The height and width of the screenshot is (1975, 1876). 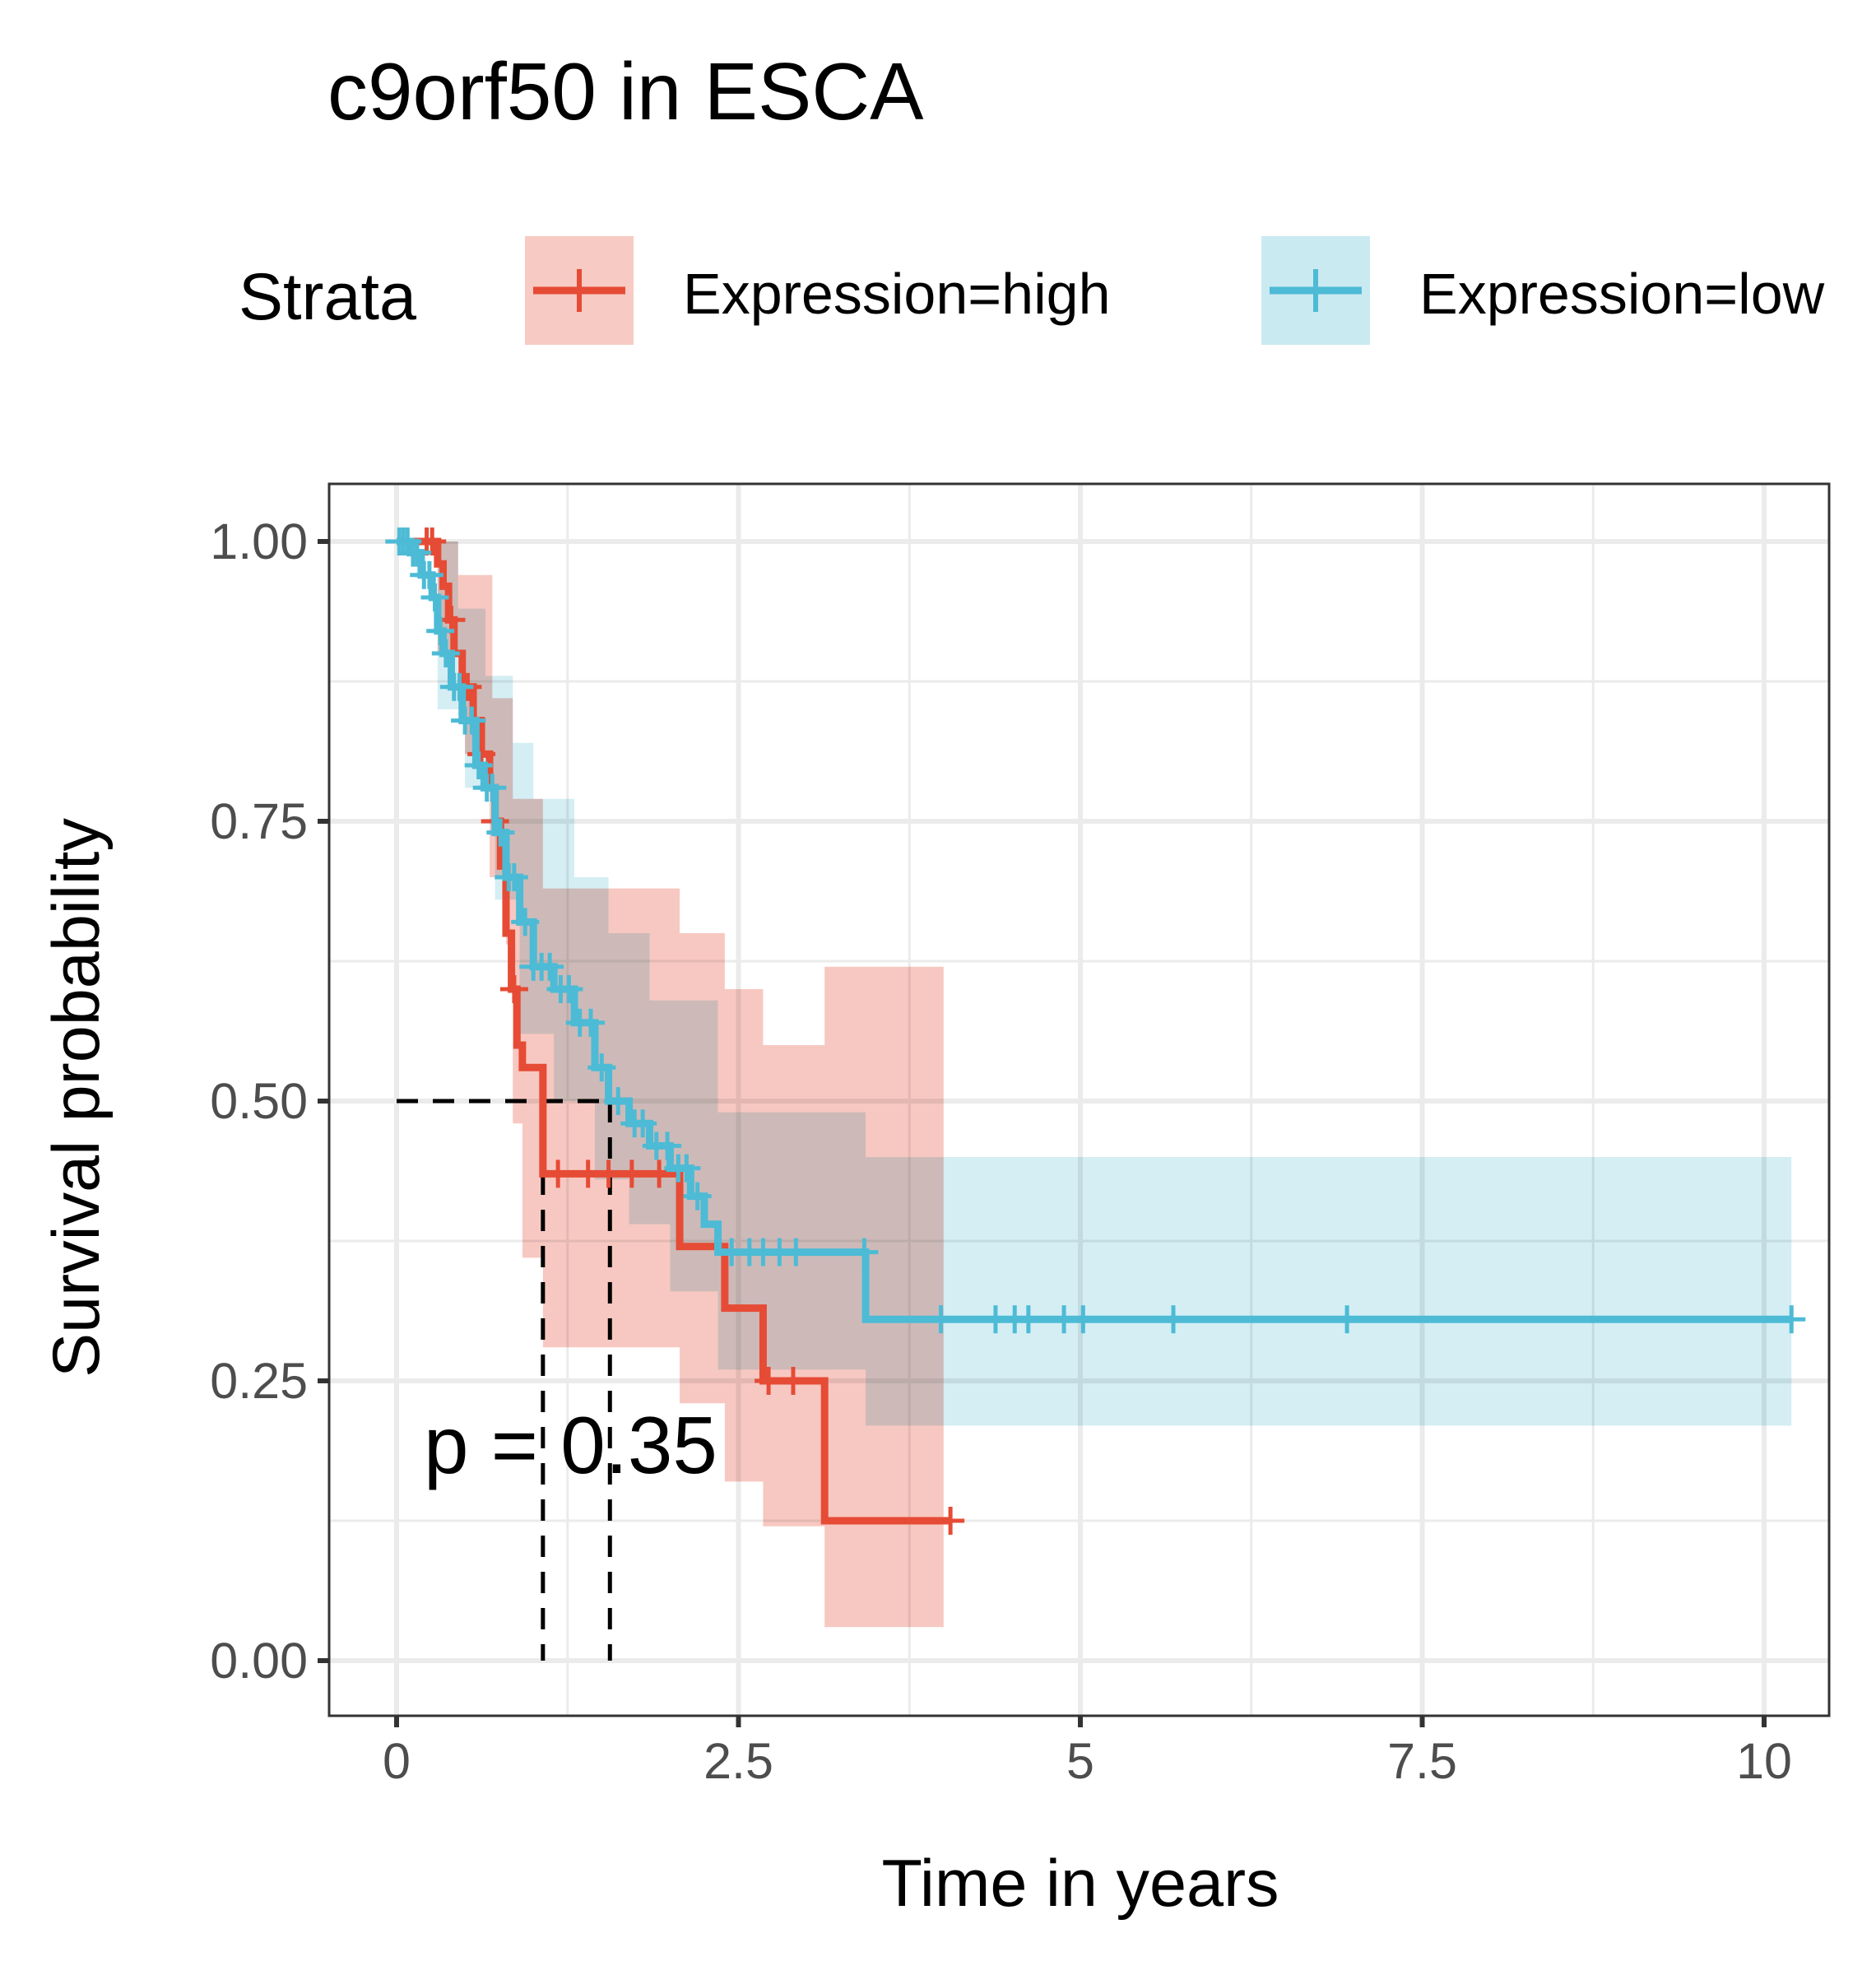 What do you see at coordinates (738, 1761) in the screenshot?
I see `x-tick-label: 2.5` at bounding box center [738, 1761].